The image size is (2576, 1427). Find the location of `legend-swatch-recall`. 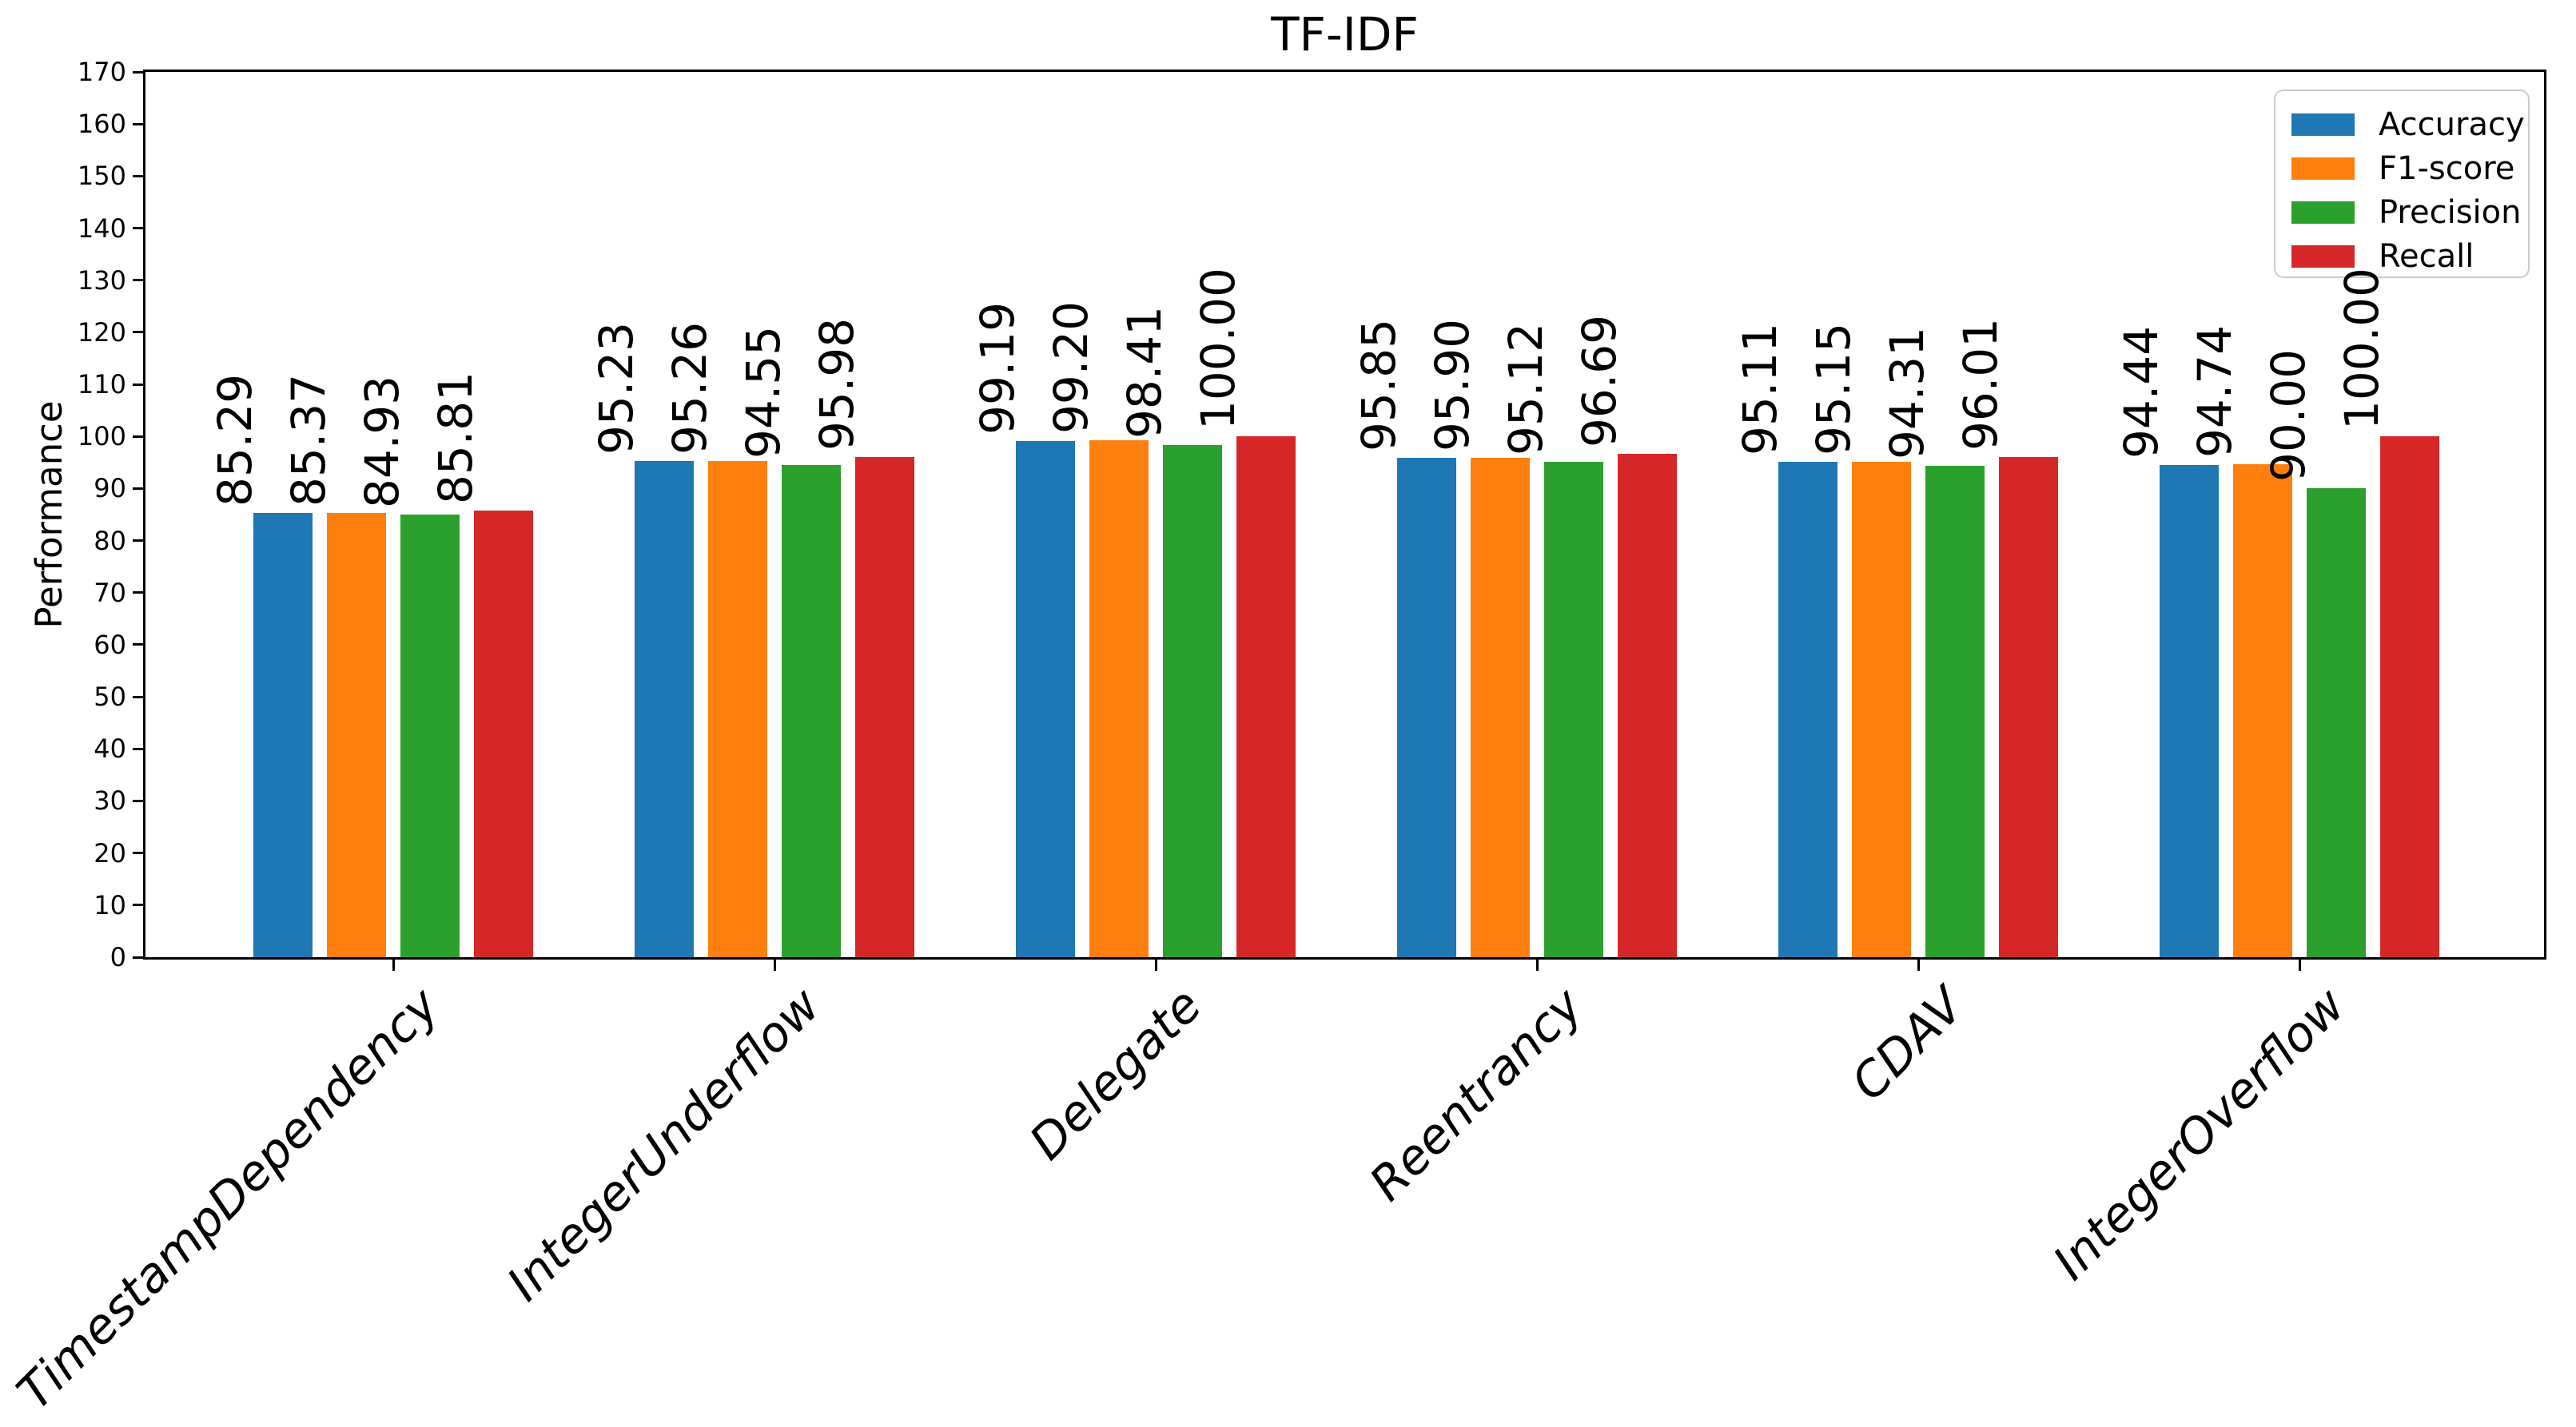

legend-swatch-recall is located at coordinates (2323, 256).